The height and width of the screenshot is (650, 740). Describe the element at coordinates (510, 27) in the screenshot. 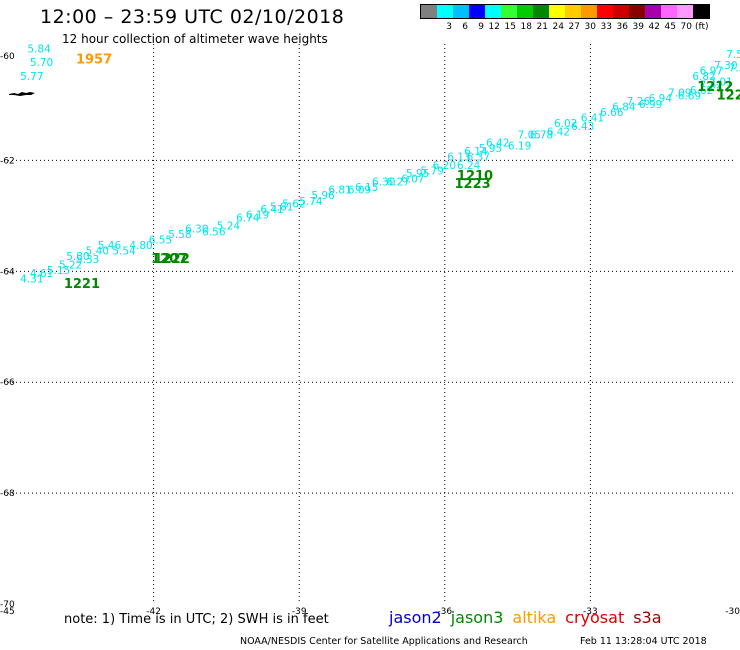

I see `legend-label: 15` at that location.